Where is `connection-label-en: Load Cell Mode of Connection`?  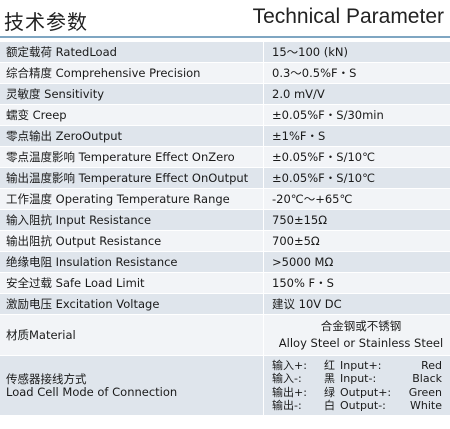 connection-label-en: Load Cell Mode of Connection is located at coordinates (92, 391).